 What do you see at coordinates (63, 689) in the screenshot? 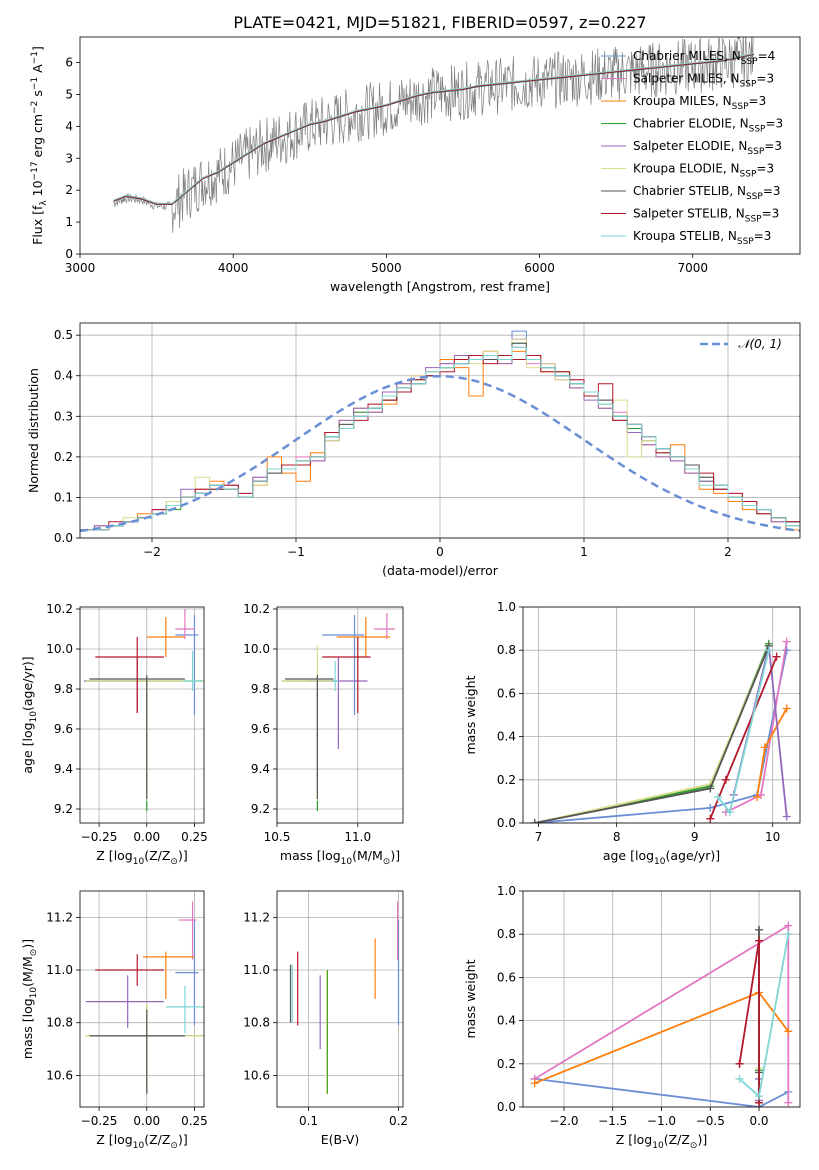
I see `y-tick-label: 9.8` at bounding box center [63, 689].